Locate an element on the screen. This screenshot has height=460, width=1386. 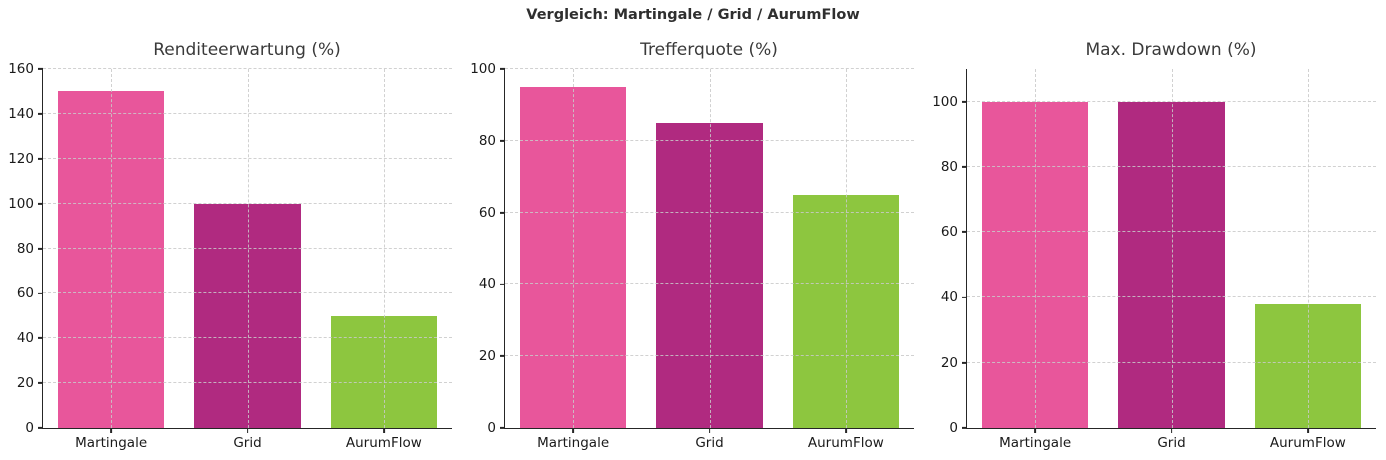
subplot-title: Trefferquote (%) is located at coordinates (709, 50).